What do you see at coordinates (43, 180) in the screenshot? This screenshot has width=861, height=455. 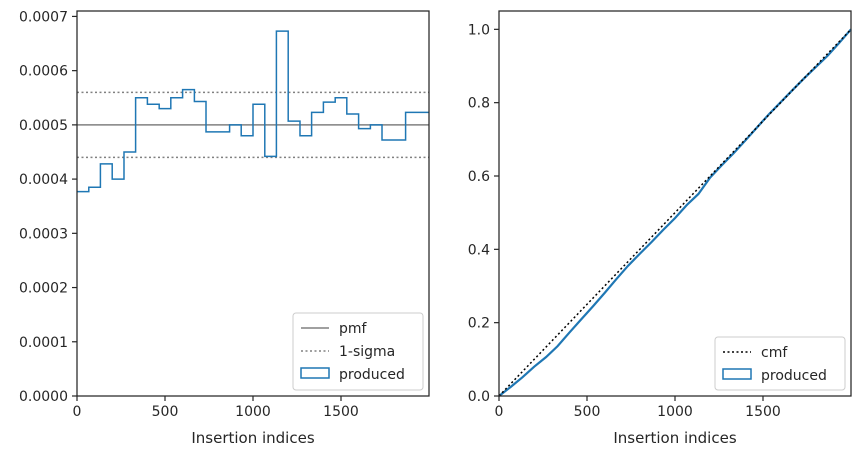 I see `y-tick-label: 0.0004` at bounding box center [43, 180].